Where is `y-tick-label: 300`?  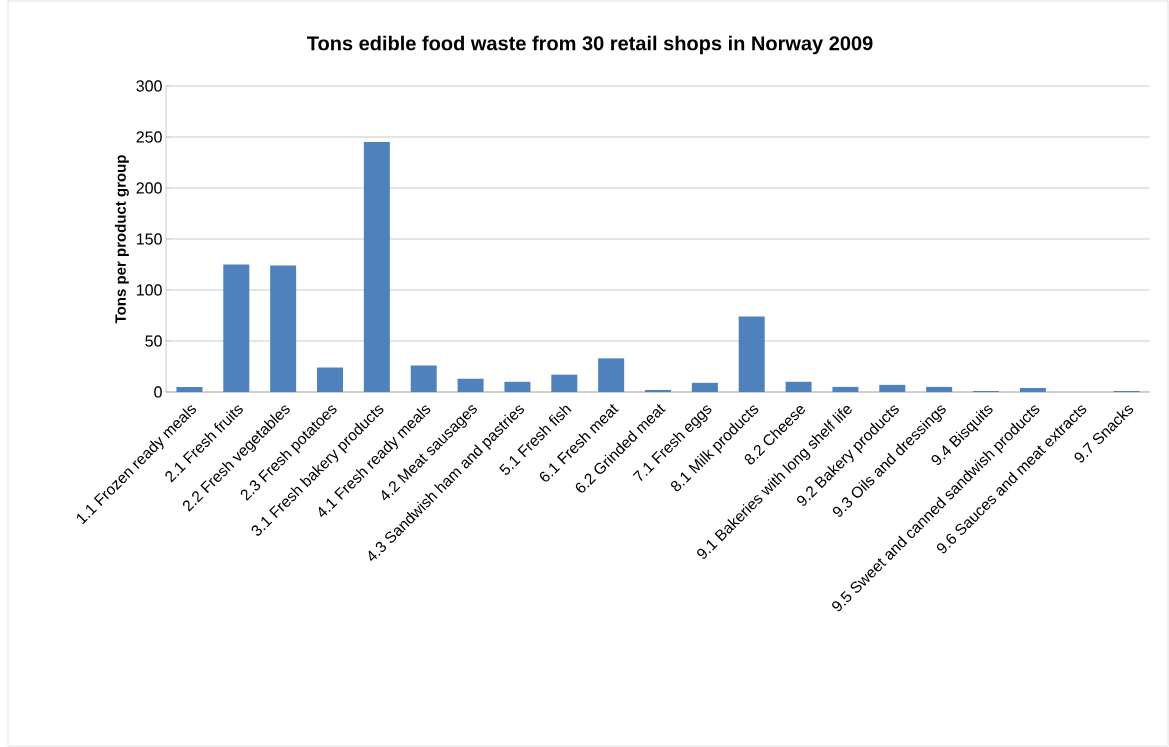
y-tick-label: 300 is located at coordinates (149, 86).